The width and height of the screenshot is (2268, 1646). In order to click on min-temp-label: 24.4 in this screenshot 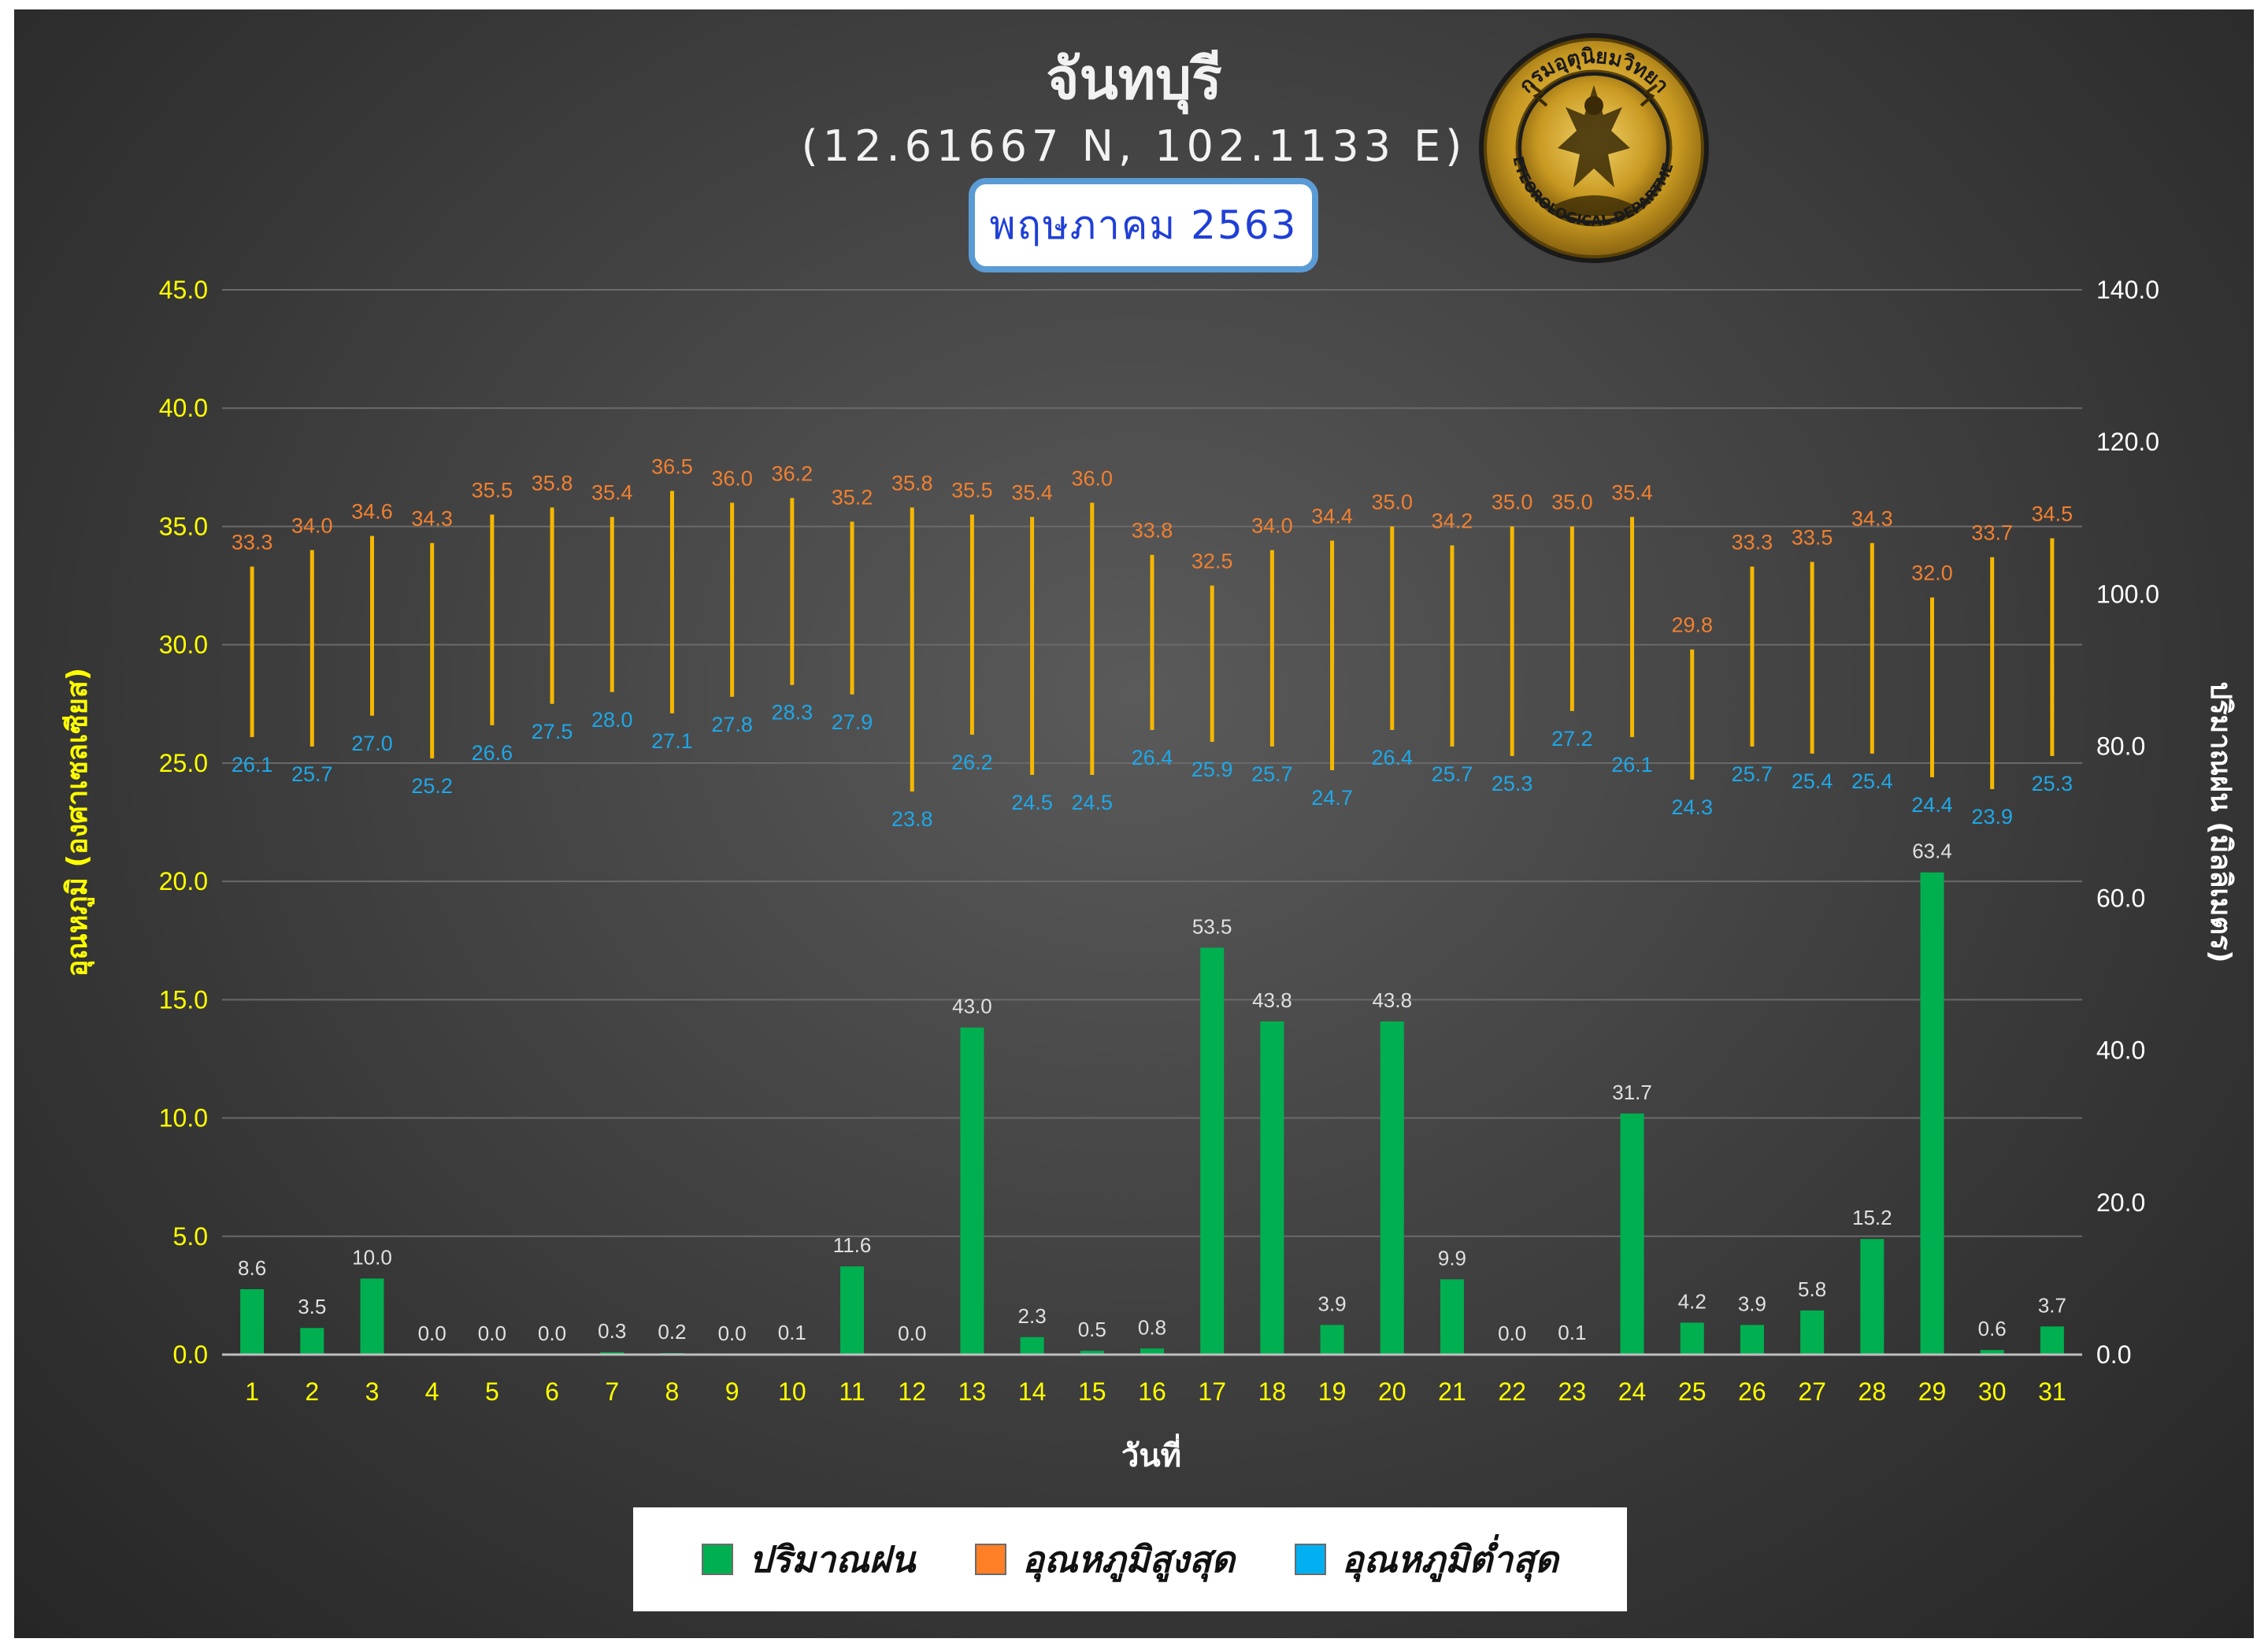, I will do `click(1932, 805)`.